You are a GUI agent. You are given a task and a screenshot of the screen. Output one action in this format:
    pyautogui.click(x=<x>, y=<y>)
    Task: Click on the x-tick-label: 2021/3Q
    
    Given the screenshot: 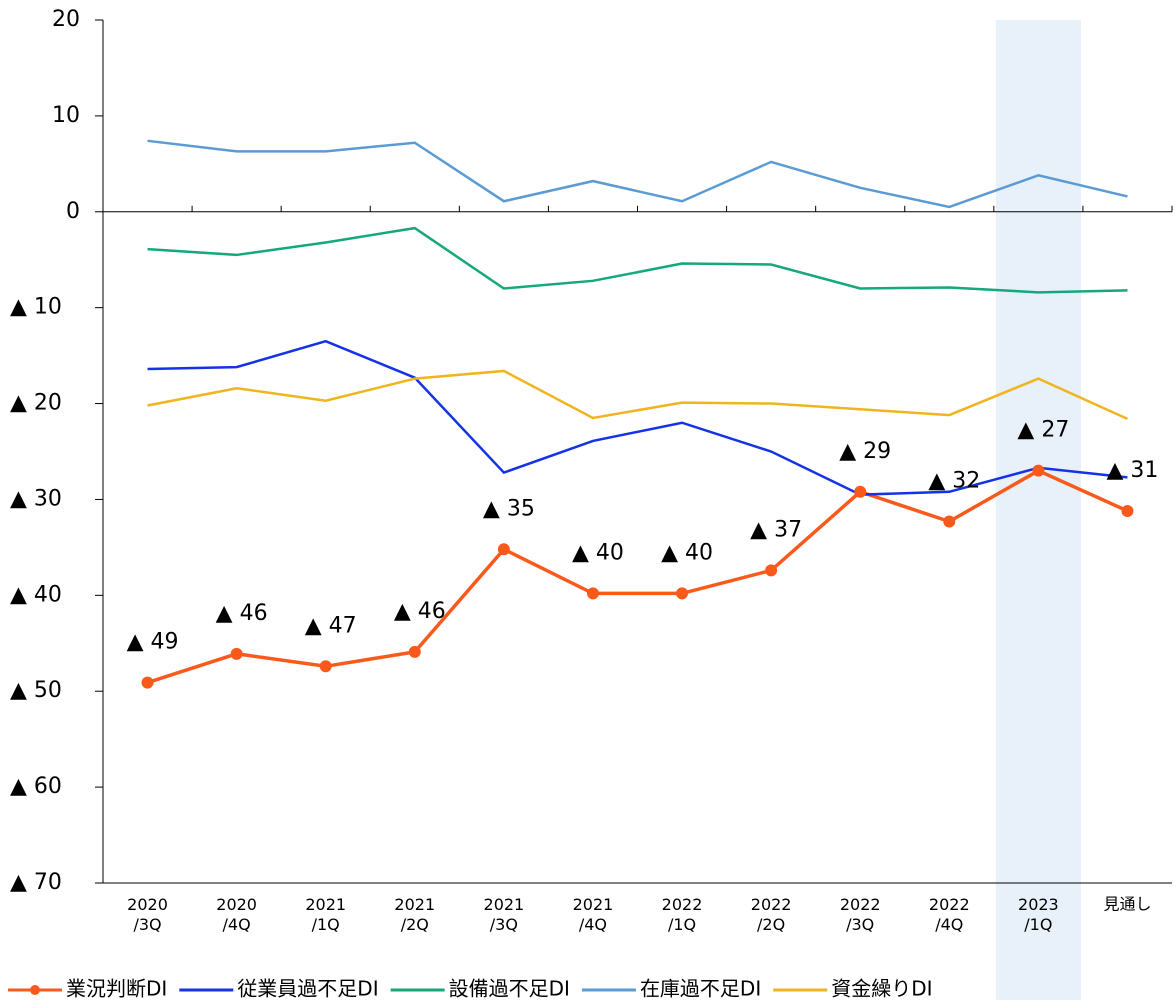 What is the action you would take?
    pyautogui.click(x=504, y=914)
    